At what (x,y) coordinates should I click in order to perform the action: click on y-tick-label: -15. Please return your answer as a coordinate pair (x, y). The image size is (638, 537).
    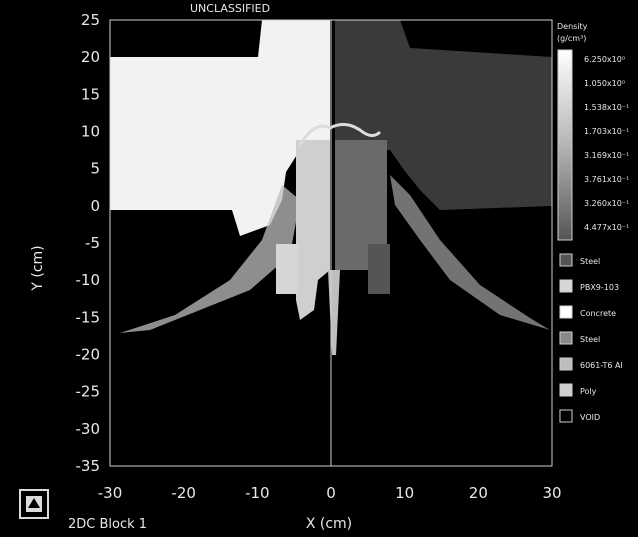
    Looking at the image, I should click on (88, 317).